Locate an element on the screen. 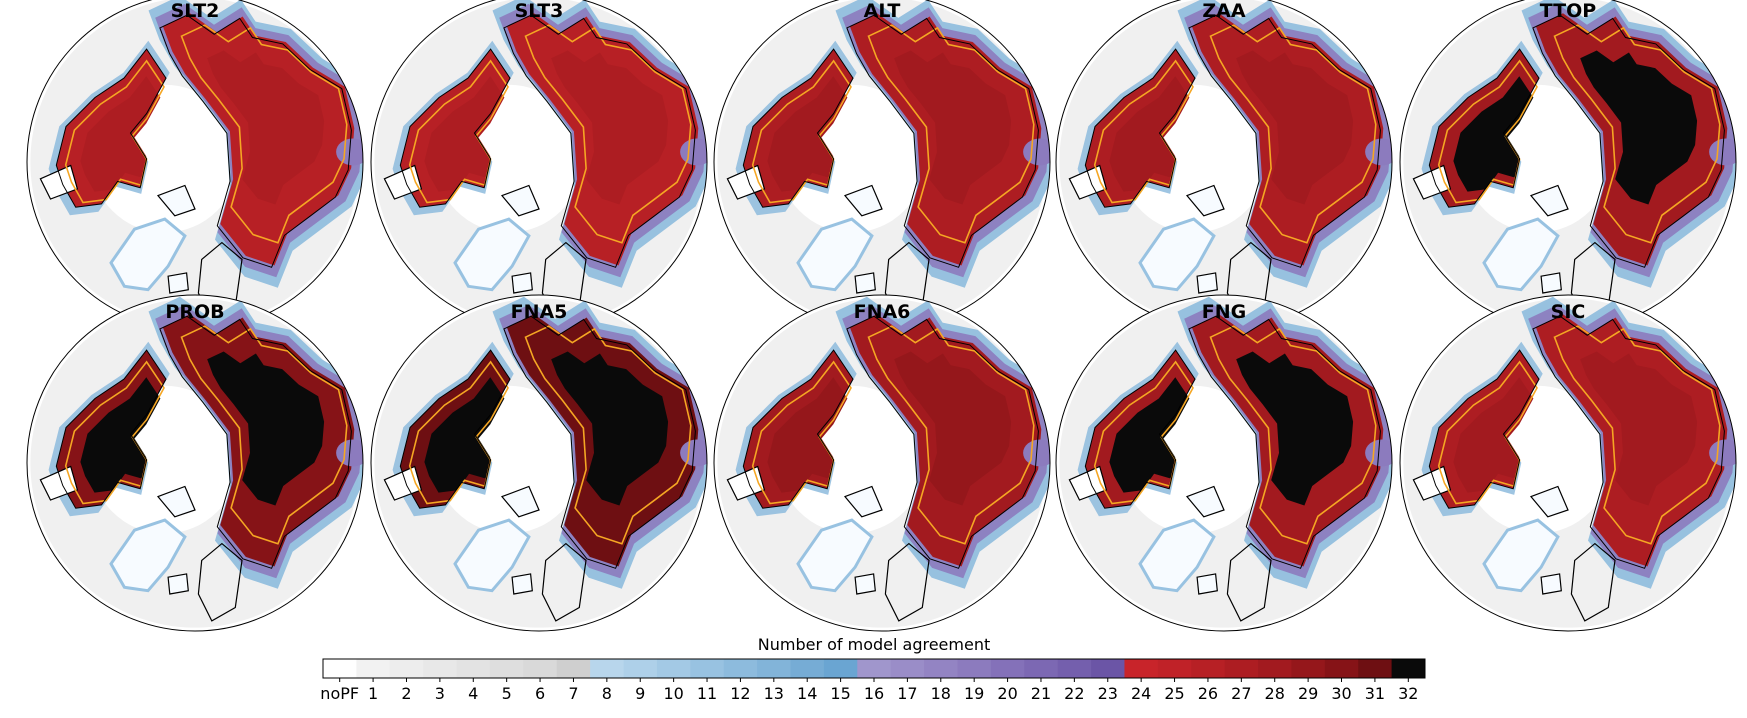  colorbar-tick-label: 25 is located at coordinates (1174, 693).